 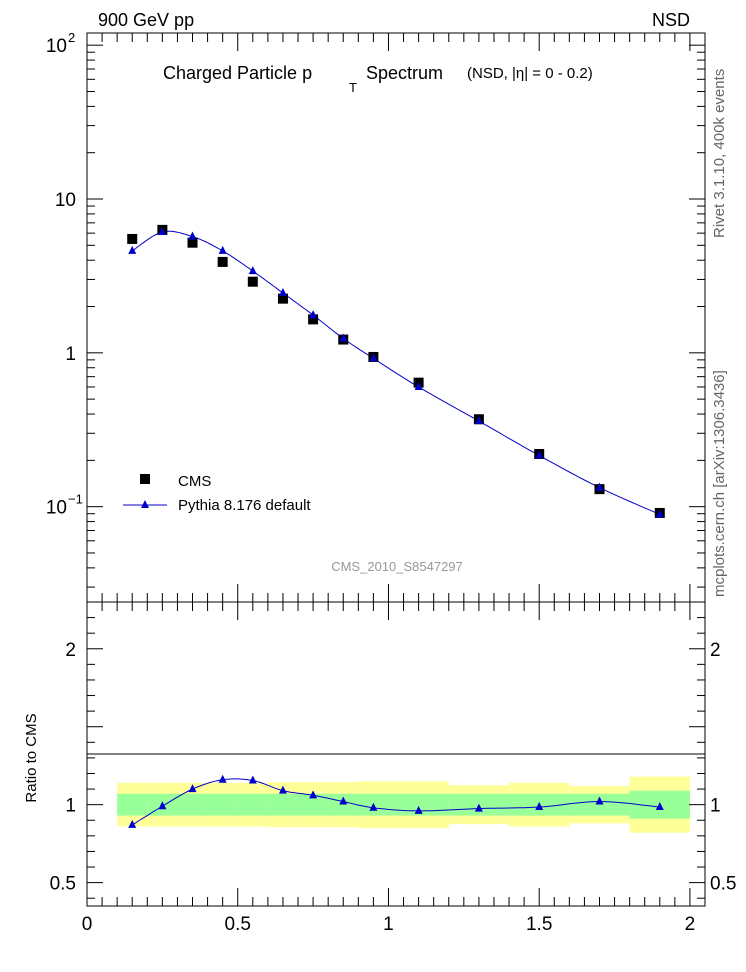 I want to click on x-tick-label: 0.5, so click(x=238, y=924).